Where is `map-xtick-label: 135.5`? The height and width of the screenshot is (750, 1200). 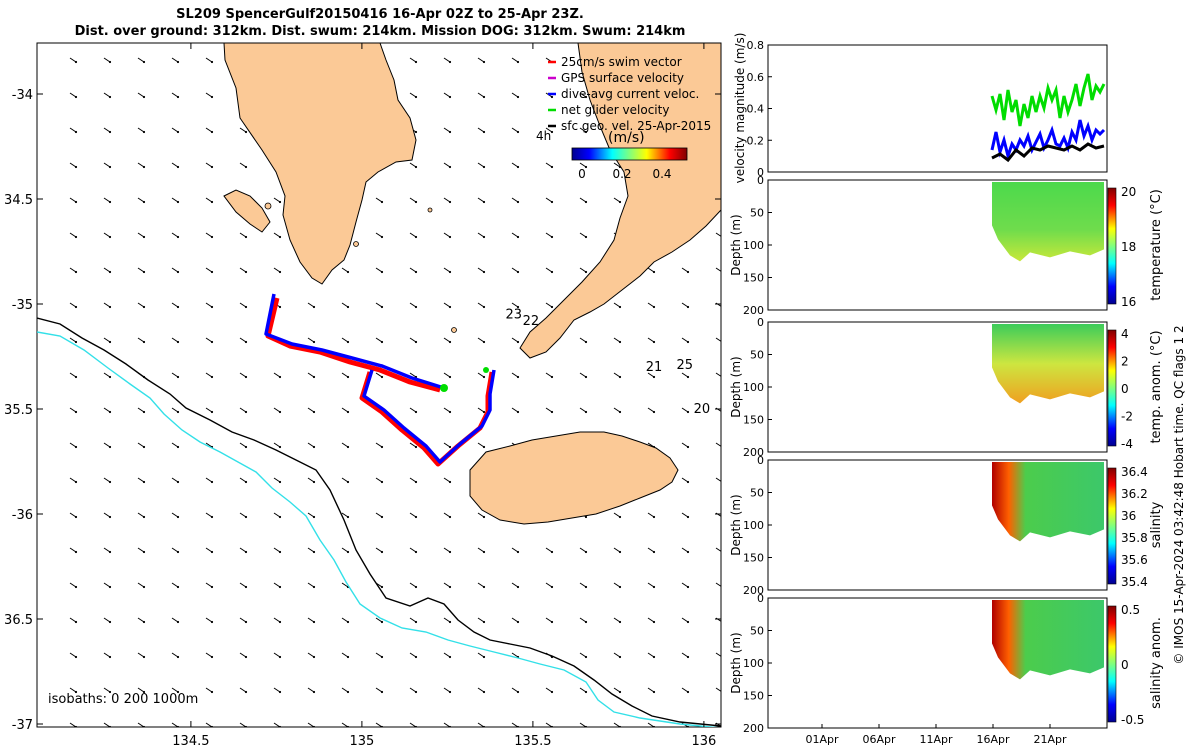
map-xtick-label: 135.5 is located at coordinates (532, 741).